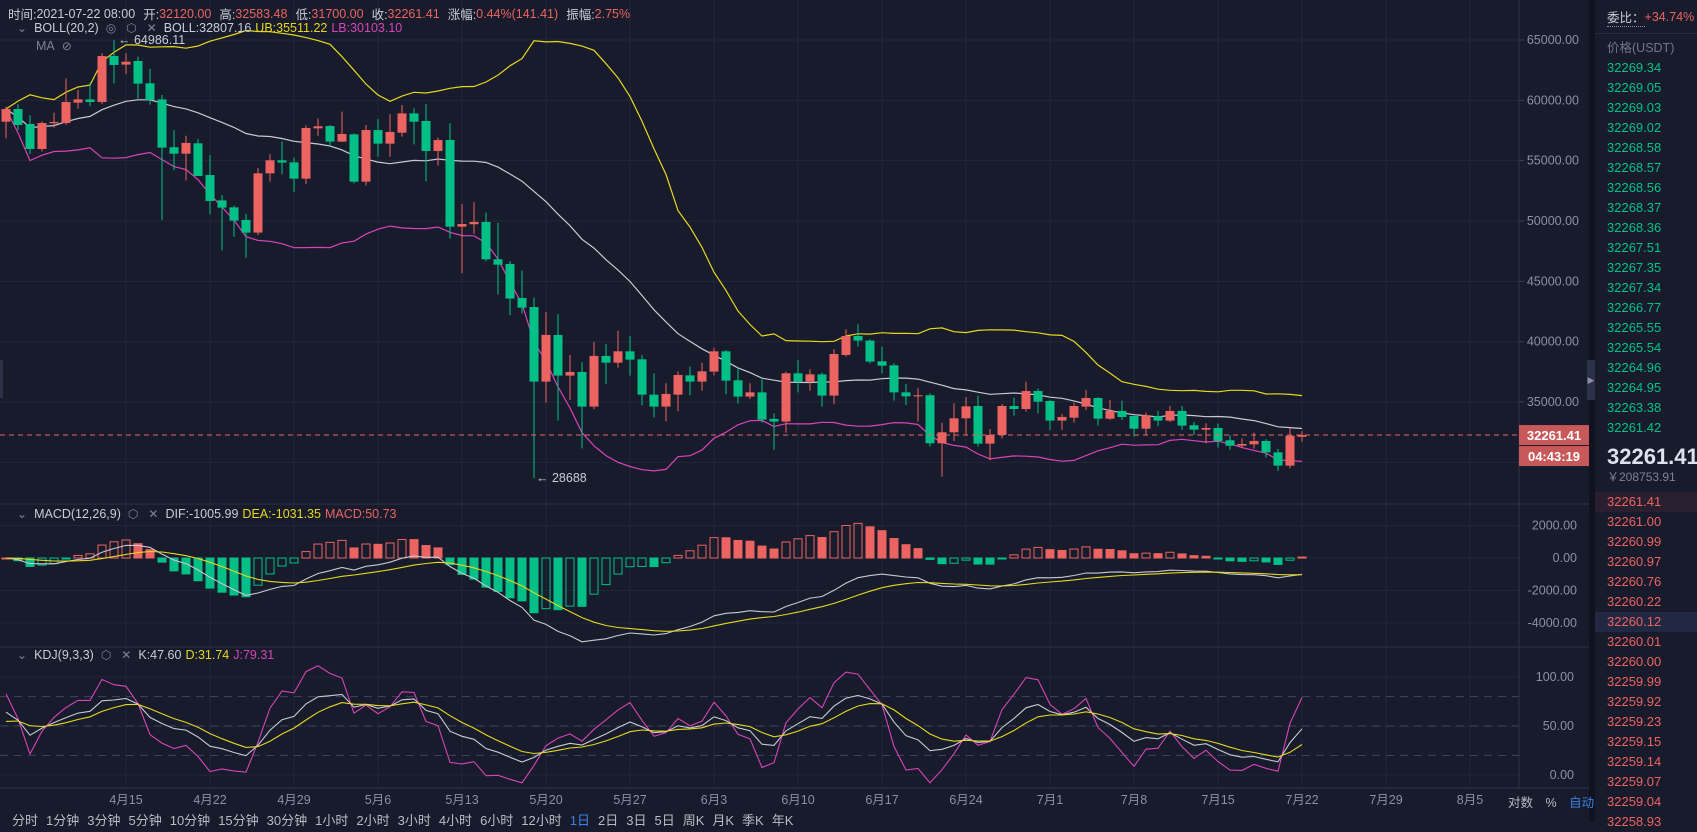  Describe the element at coordinates (1582, 803) in the screenshot. I see `auto-scale-button: 自动` at that location.